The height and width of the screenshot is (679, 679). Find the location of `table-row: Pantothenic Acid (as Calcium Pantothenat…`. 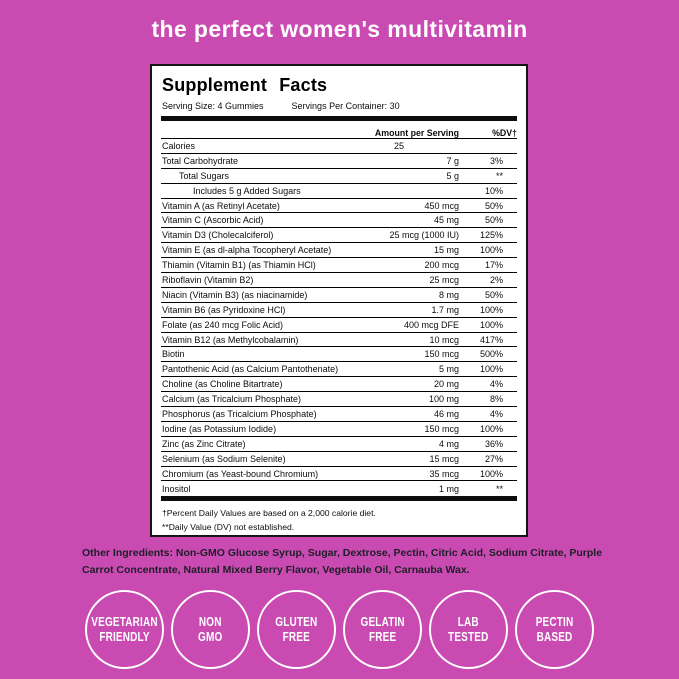

table-row: Pantothenic Acid (as Calcium Pantothenat… is located at coordinates (339, 370).